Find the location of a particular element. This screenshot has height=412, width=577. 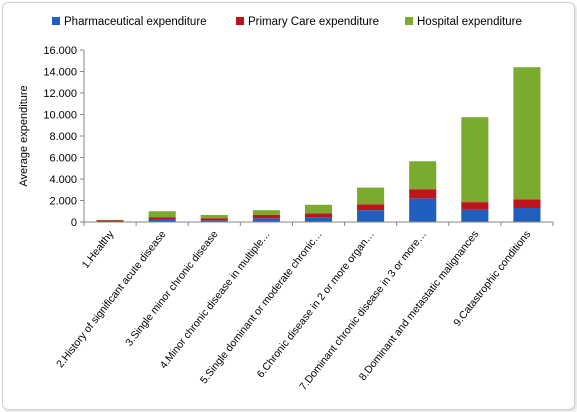

y-tick-label: 4.000 is located at coordinates (63, 180).